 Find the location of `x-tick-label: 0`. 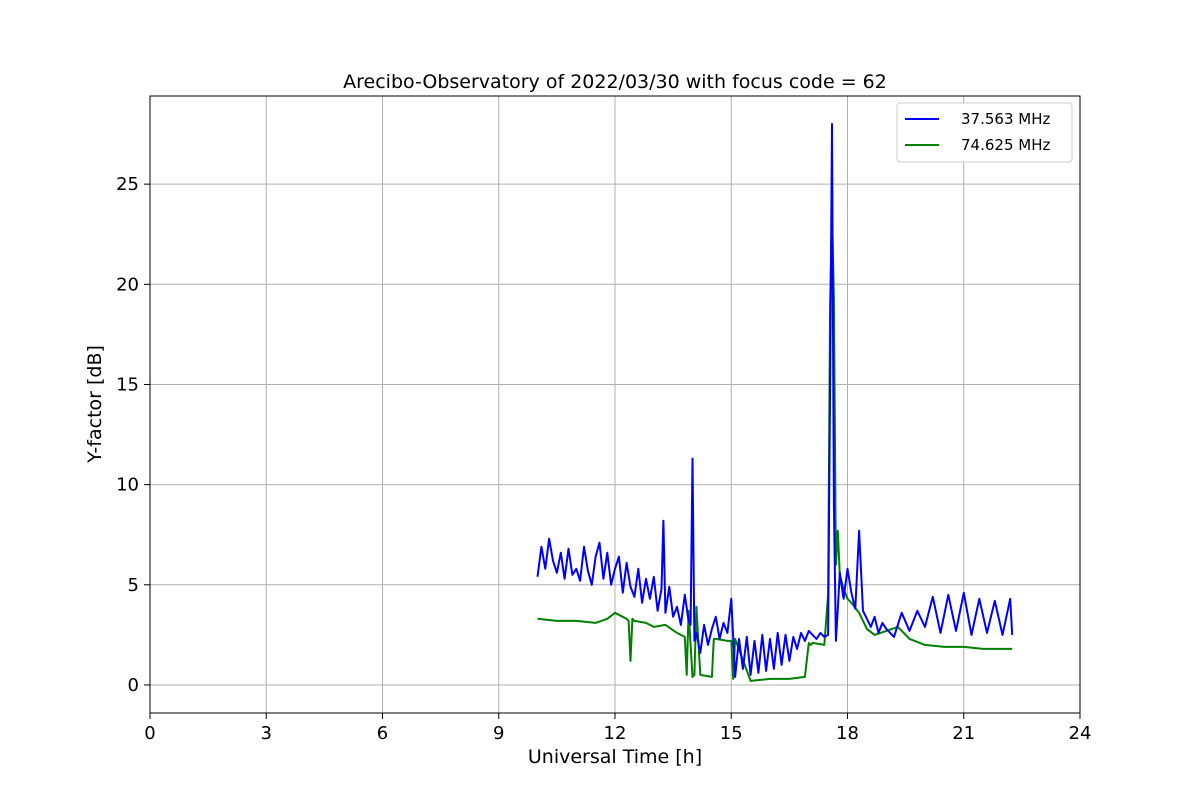

x-tick-label: 0 is located at coordinates (149, 733).